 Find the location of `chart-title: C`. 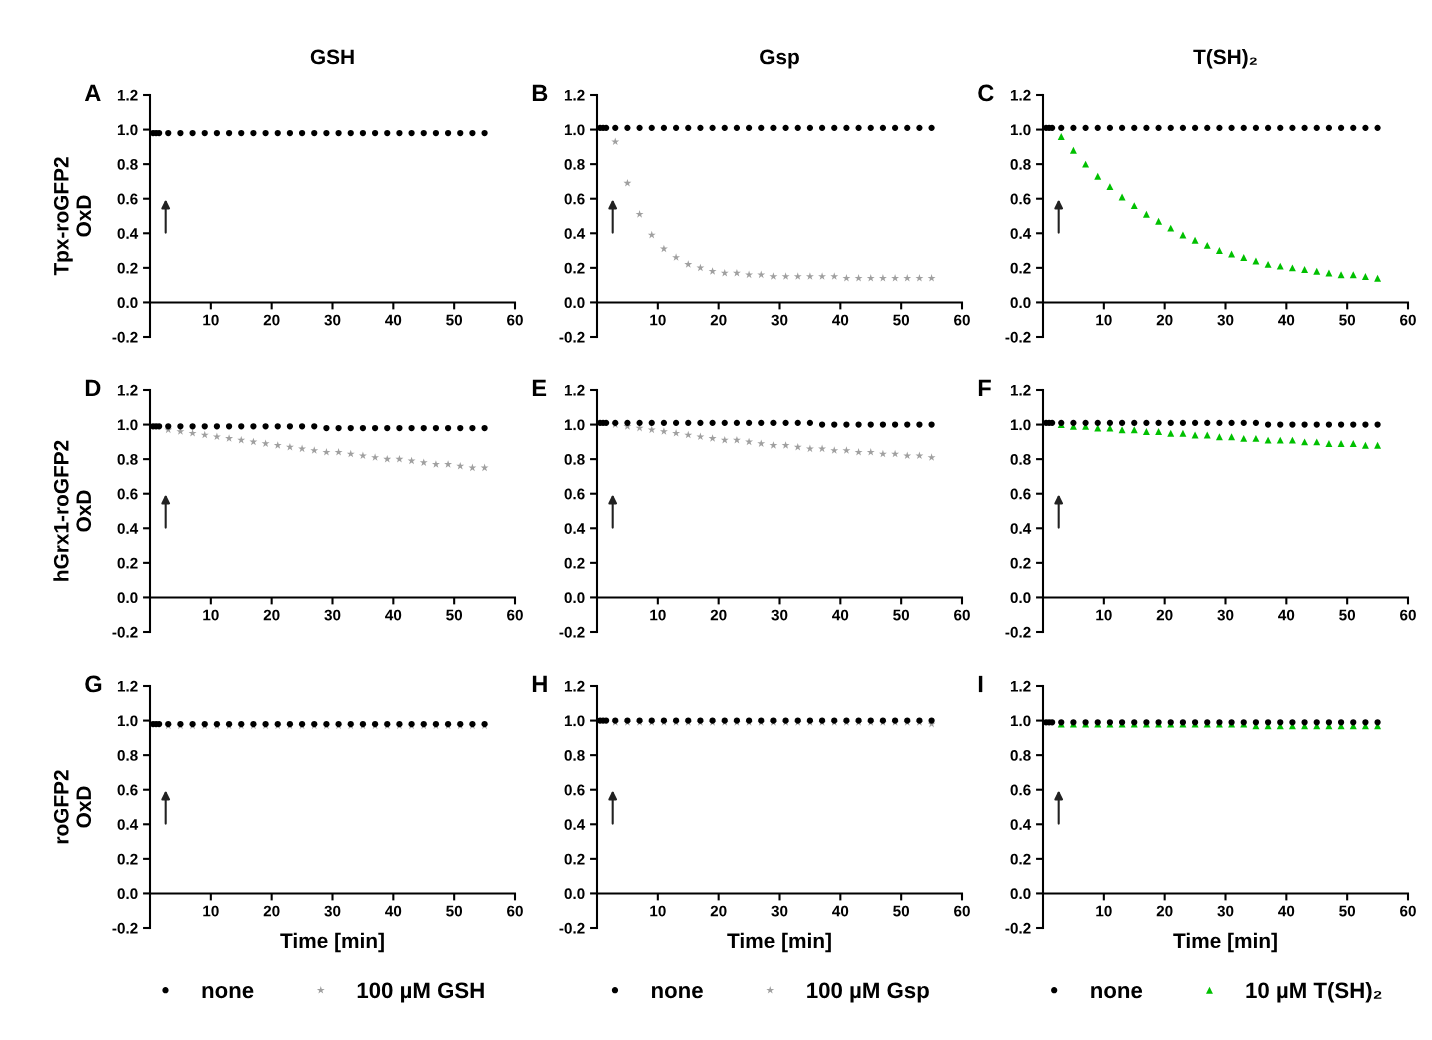

chart-title: C is located at coordinates (986, 93).